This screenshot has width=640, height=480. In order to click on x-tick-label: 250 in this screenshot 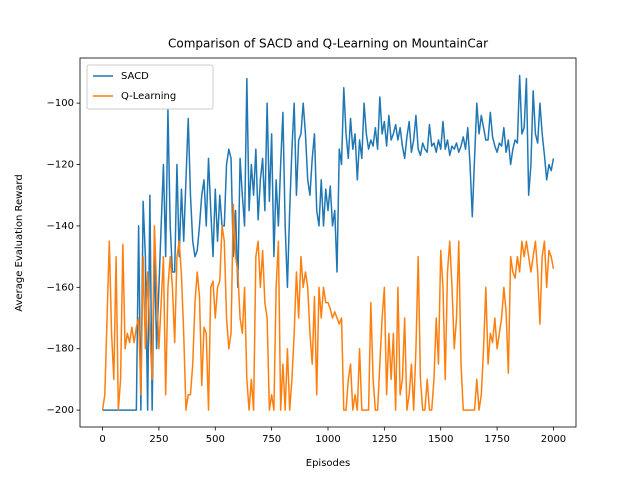, I will do `click(158, 439)`.